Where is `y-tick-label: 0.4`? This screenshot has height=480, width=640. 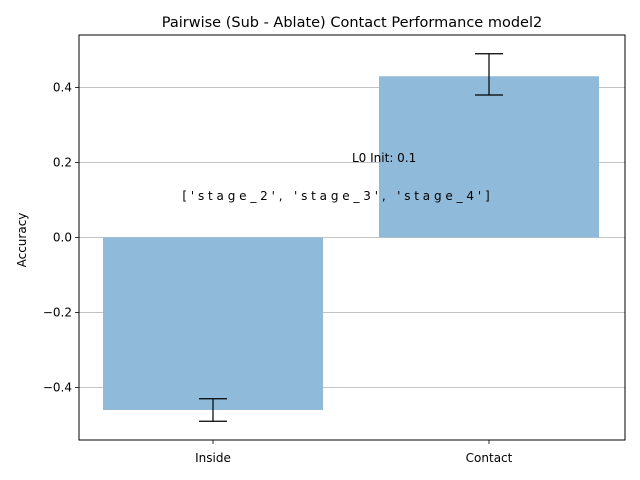 y-tick-label: 0.4 is located at coordinates (62, 88).